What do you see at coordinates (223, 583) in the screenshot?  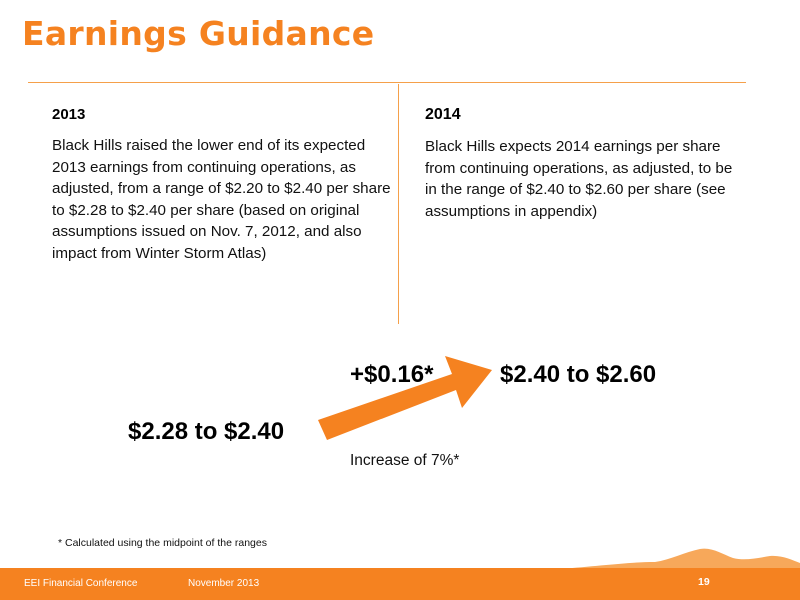 I see `footer-date: November 2013` at bounding box center [223, 583].